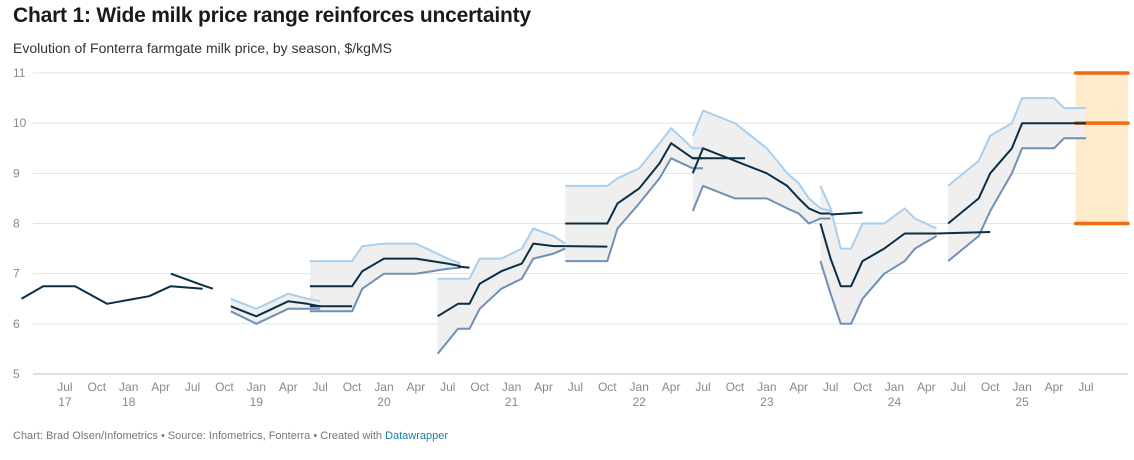 The height and width of the screenshot is (460, 1134). What do you see at coordinates (894, 387) in the screenshot?
I see `x-tick-month-26: Jan` at bounding box center [894, 387].